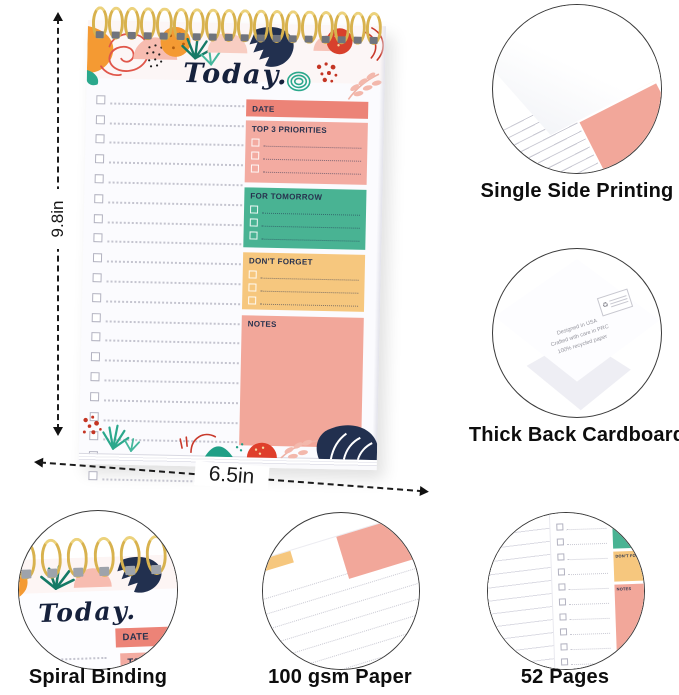 Image resolution: width=679 pixels, height=695 pixels. I want to click on priorities-label: TOP 3 PRIORITIES, so click(289, 130).